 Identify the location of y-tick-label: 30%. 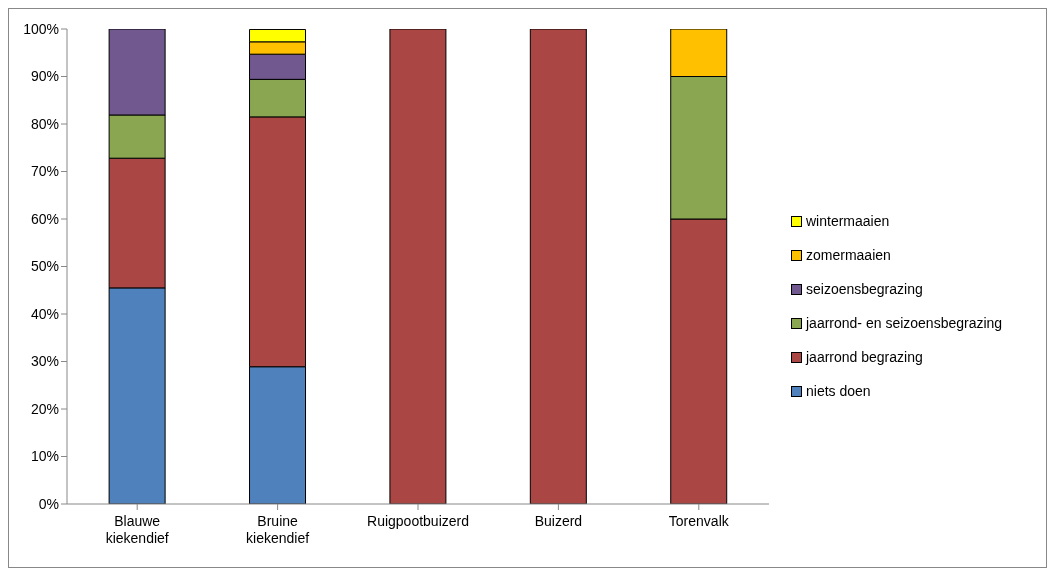
(44, 361).